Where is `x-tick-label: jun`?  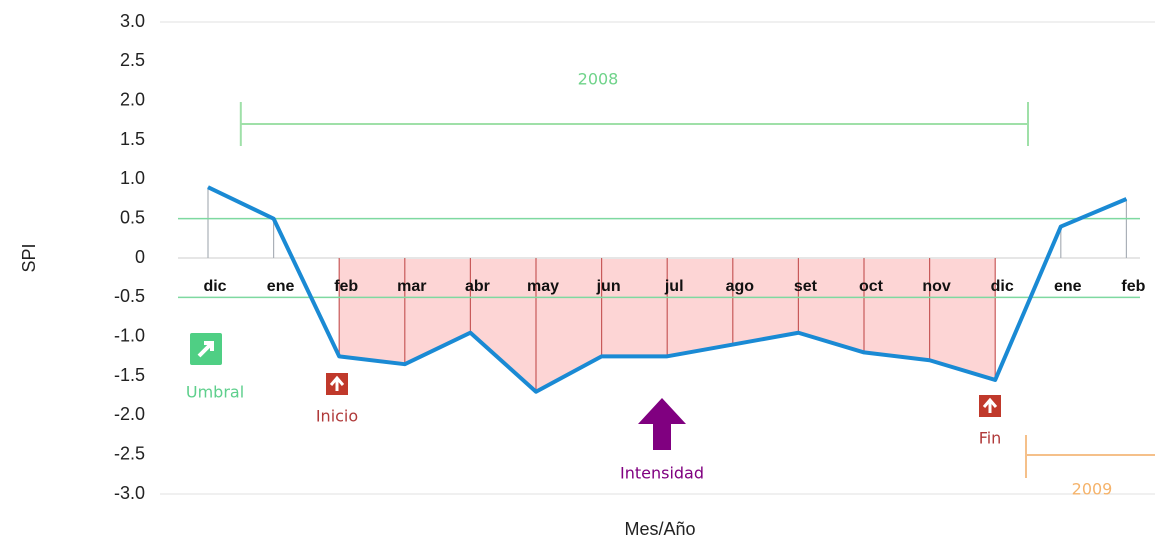 x-tick-label: jun is located at coordinates (608, 286).